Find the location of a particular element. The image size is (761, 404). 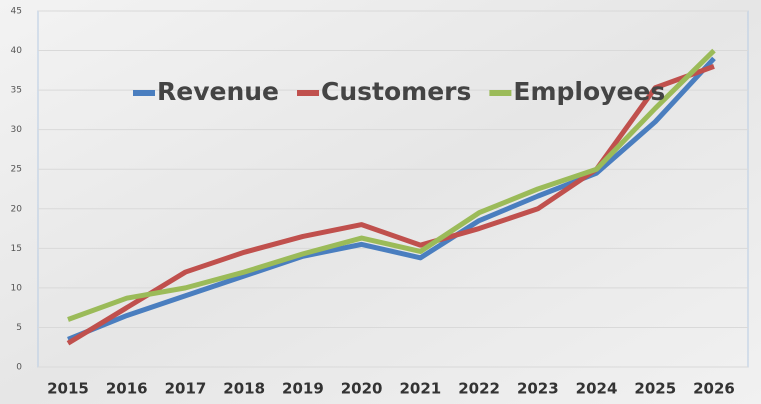

x-tick-label: 2020 is located at coordinates (362, 389).